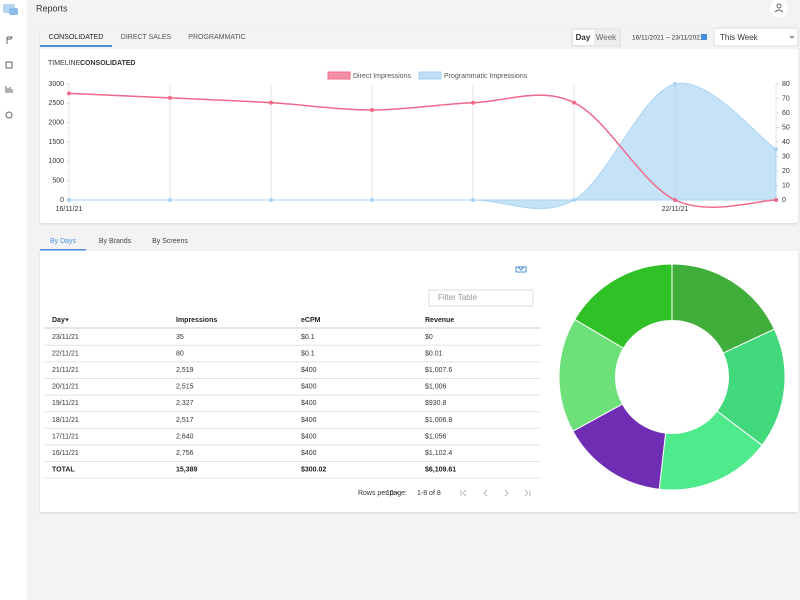 The image size is (800, 600). Describe the element at coordinates (56, 123) in the screenshot. I see `y-tick-label: 2000` at that location.